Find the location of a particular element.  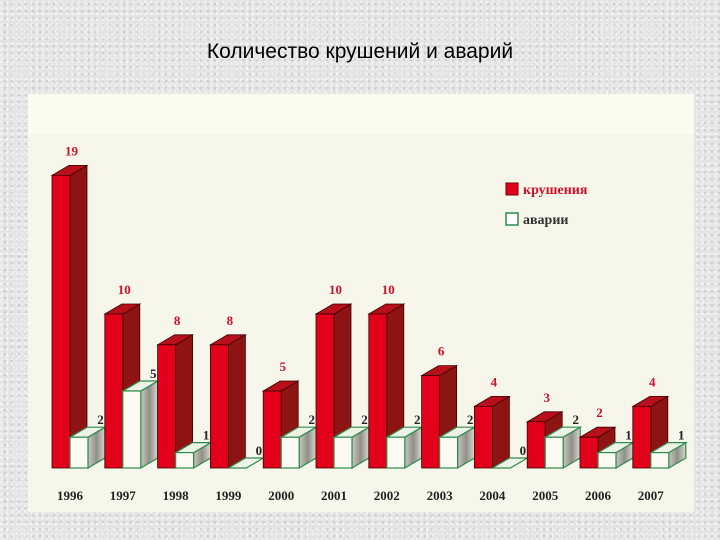

bar-group-1998: 8 1 1998 is located at coordinates (184, 408).